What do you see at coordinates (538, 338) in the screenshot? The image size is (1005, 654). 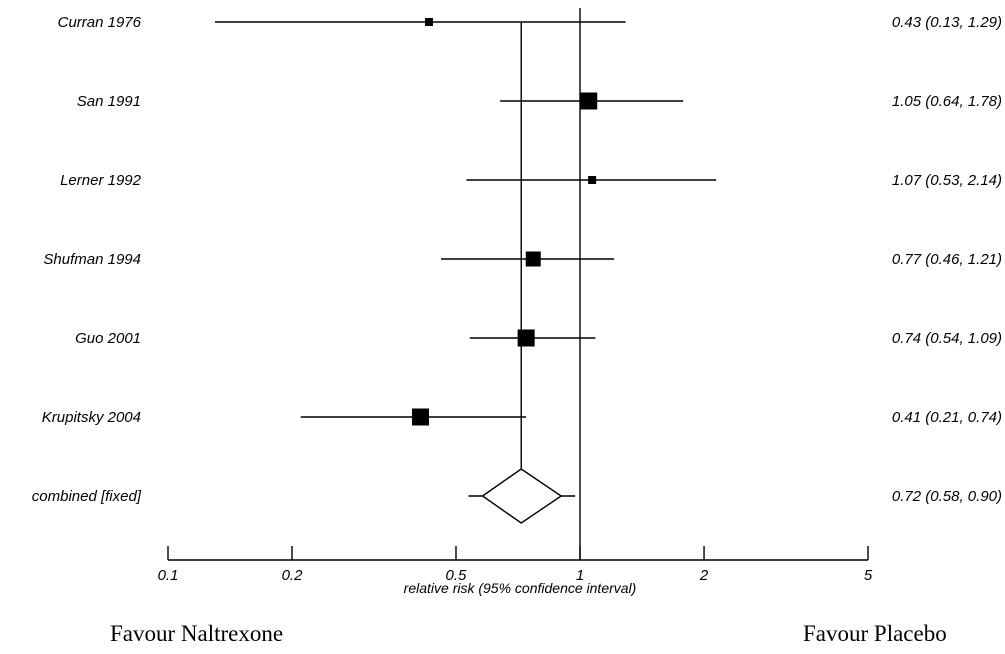 I see `study-row: Guo 2001 0.74 (0.54, 1.09)` at bounding box center [538, 338].